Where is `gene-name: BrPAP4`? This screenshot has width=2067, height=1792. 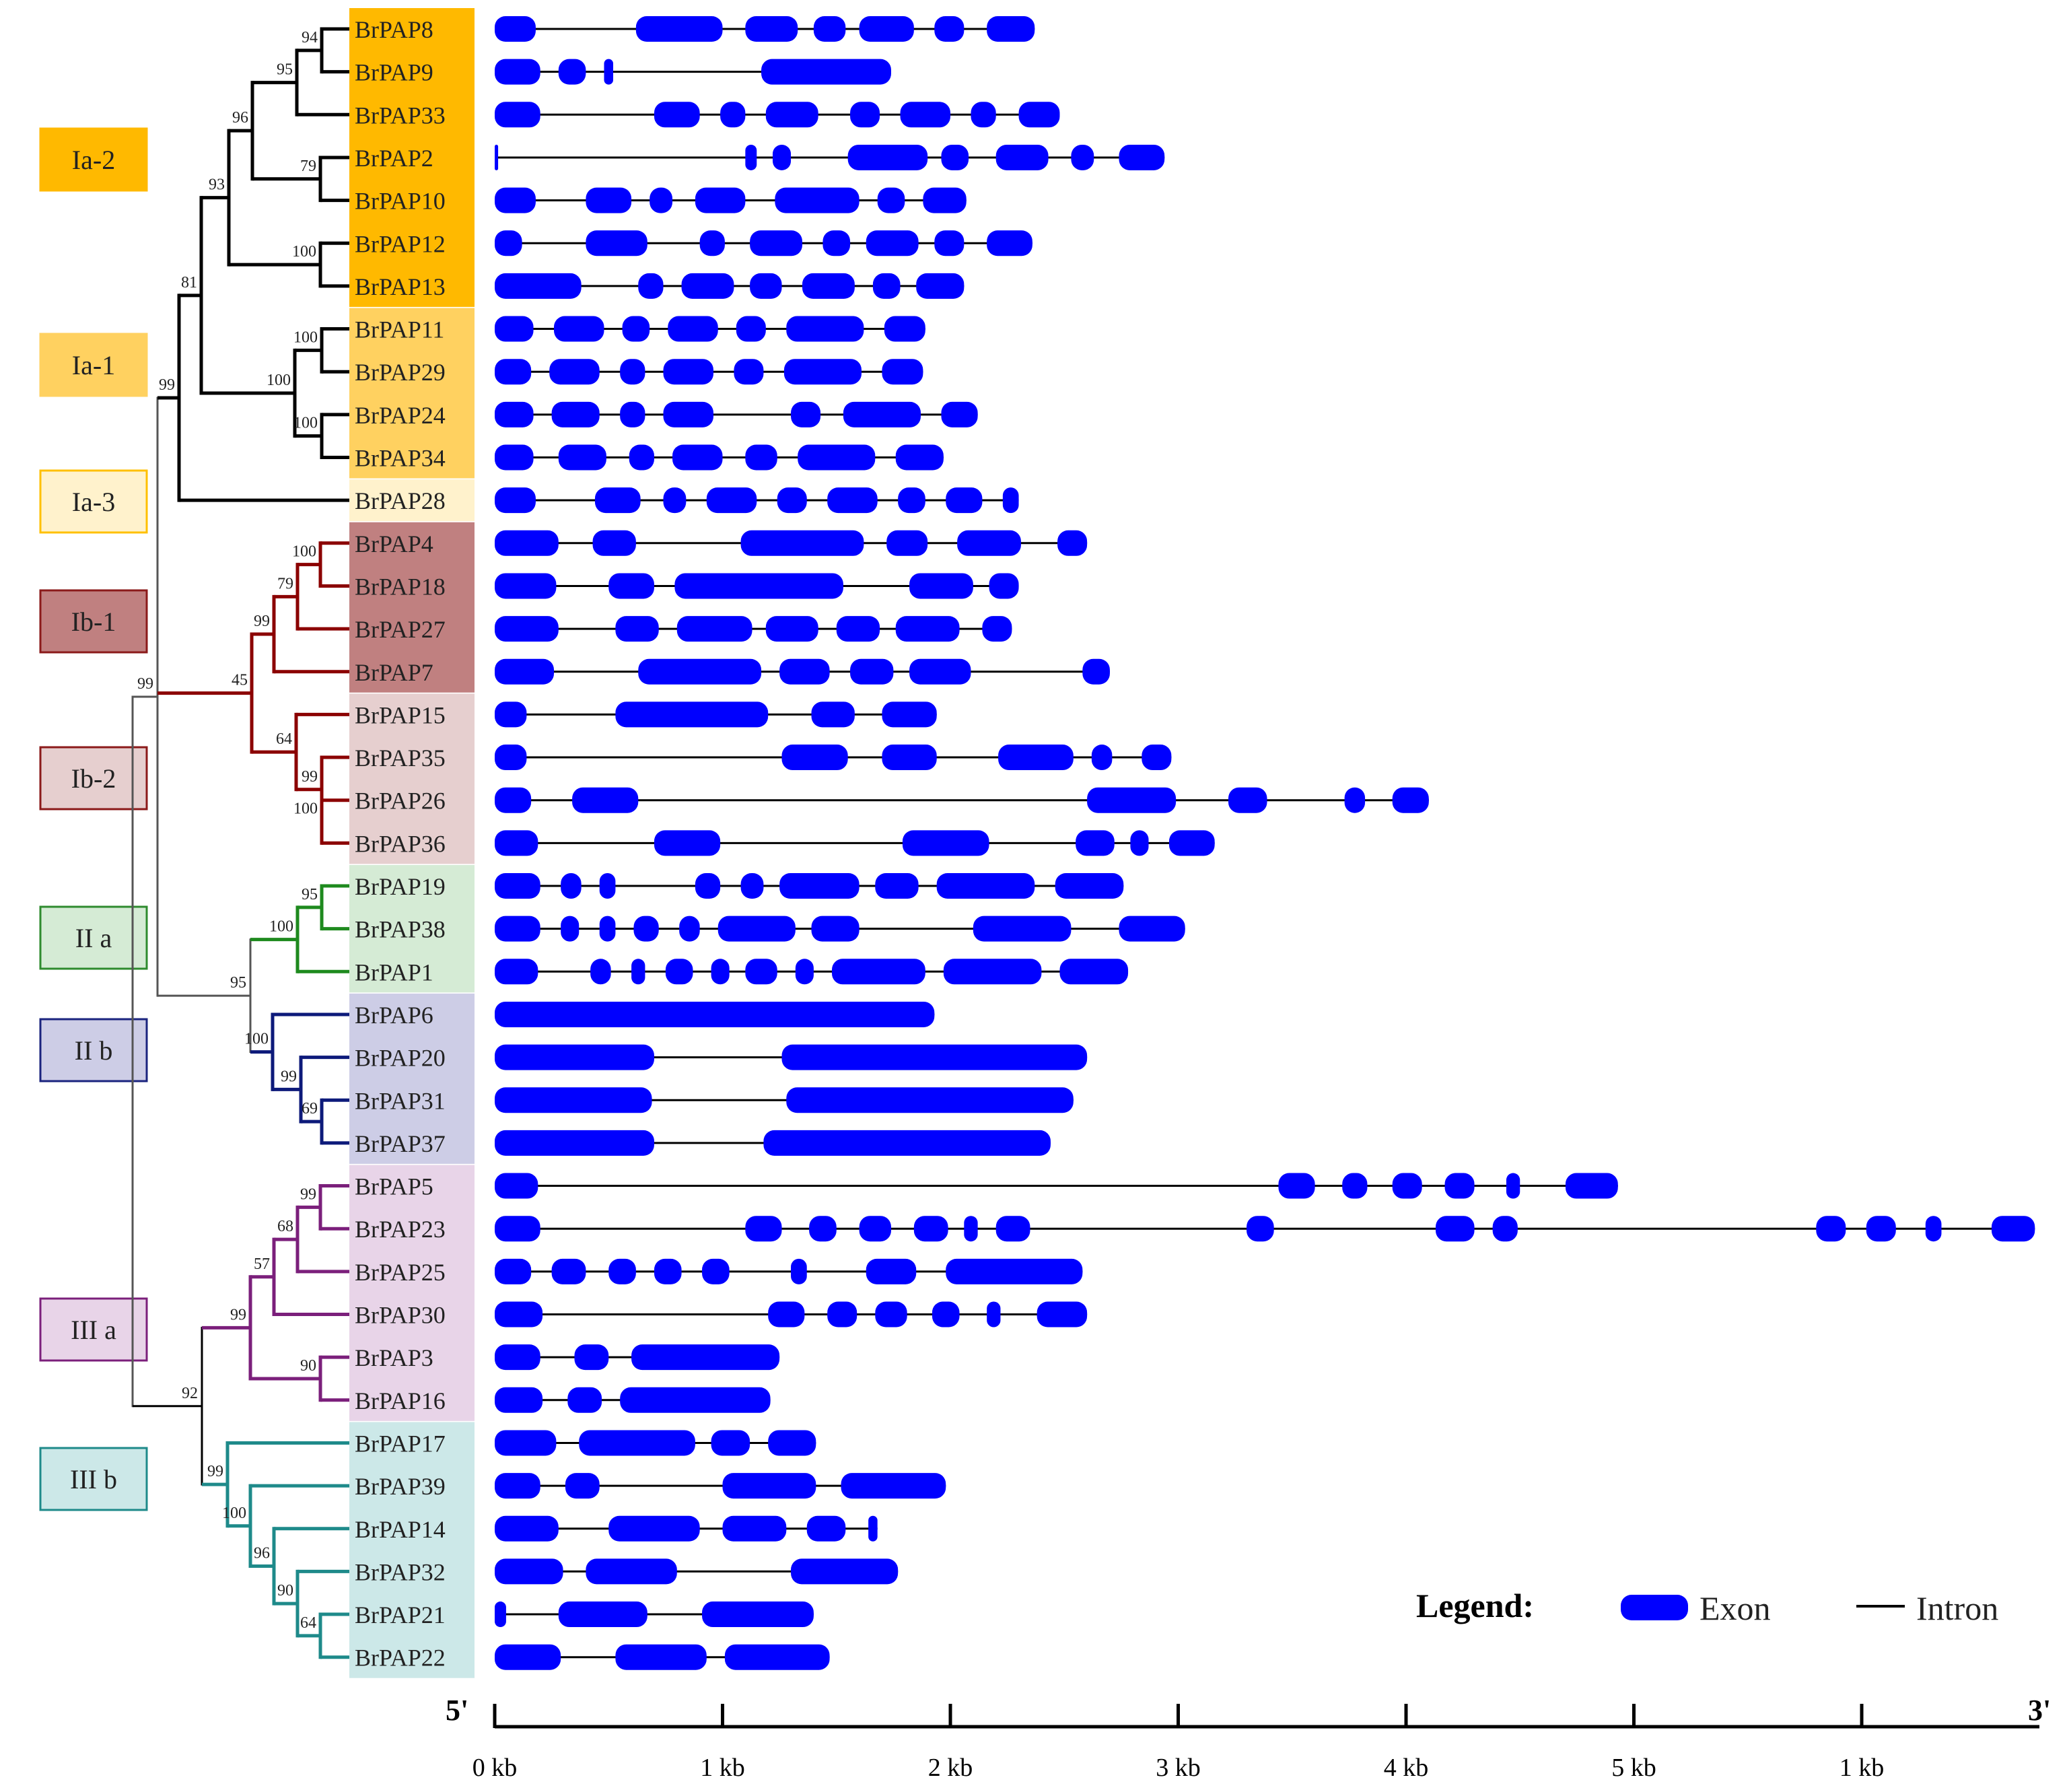 gene-name: BrPAP4 is located at coordinates (394, 543).